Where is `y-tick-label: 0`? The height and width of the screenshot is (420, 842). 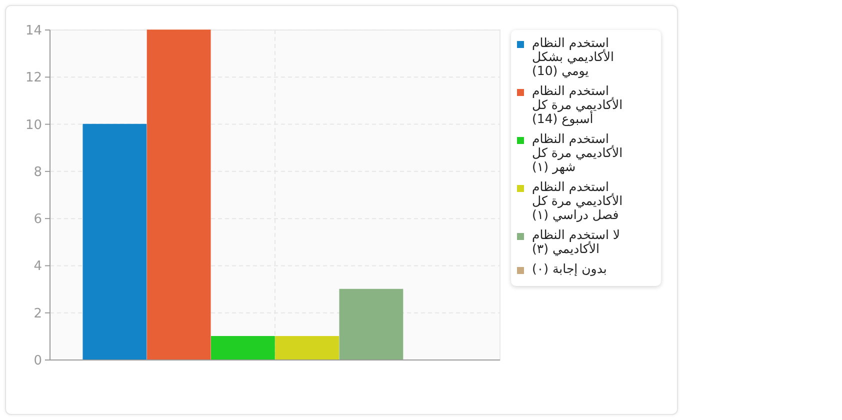
y-tick-label: 0 is located at coordinates (38, 361).